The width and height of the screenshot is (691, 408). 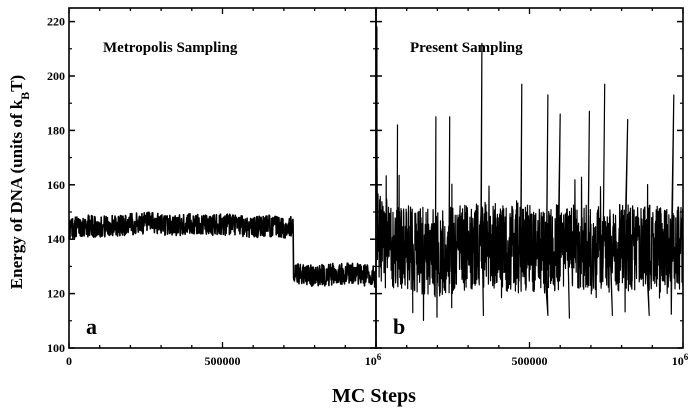 What do you see at coordinates (91, 326) in the screenshot?
I see `panel-a-letter: a` at bounding box center [91, 326].